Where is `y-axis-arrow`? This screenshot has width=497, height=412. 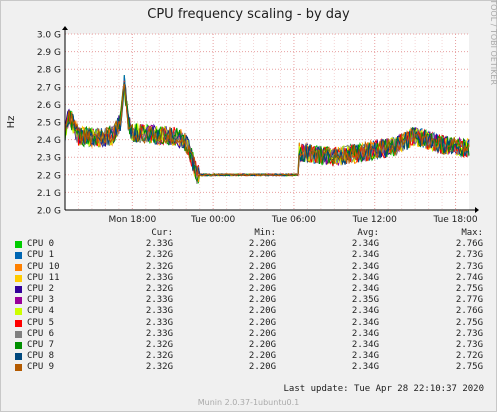 y-axis-arrow is located at coordinates (65, 28).